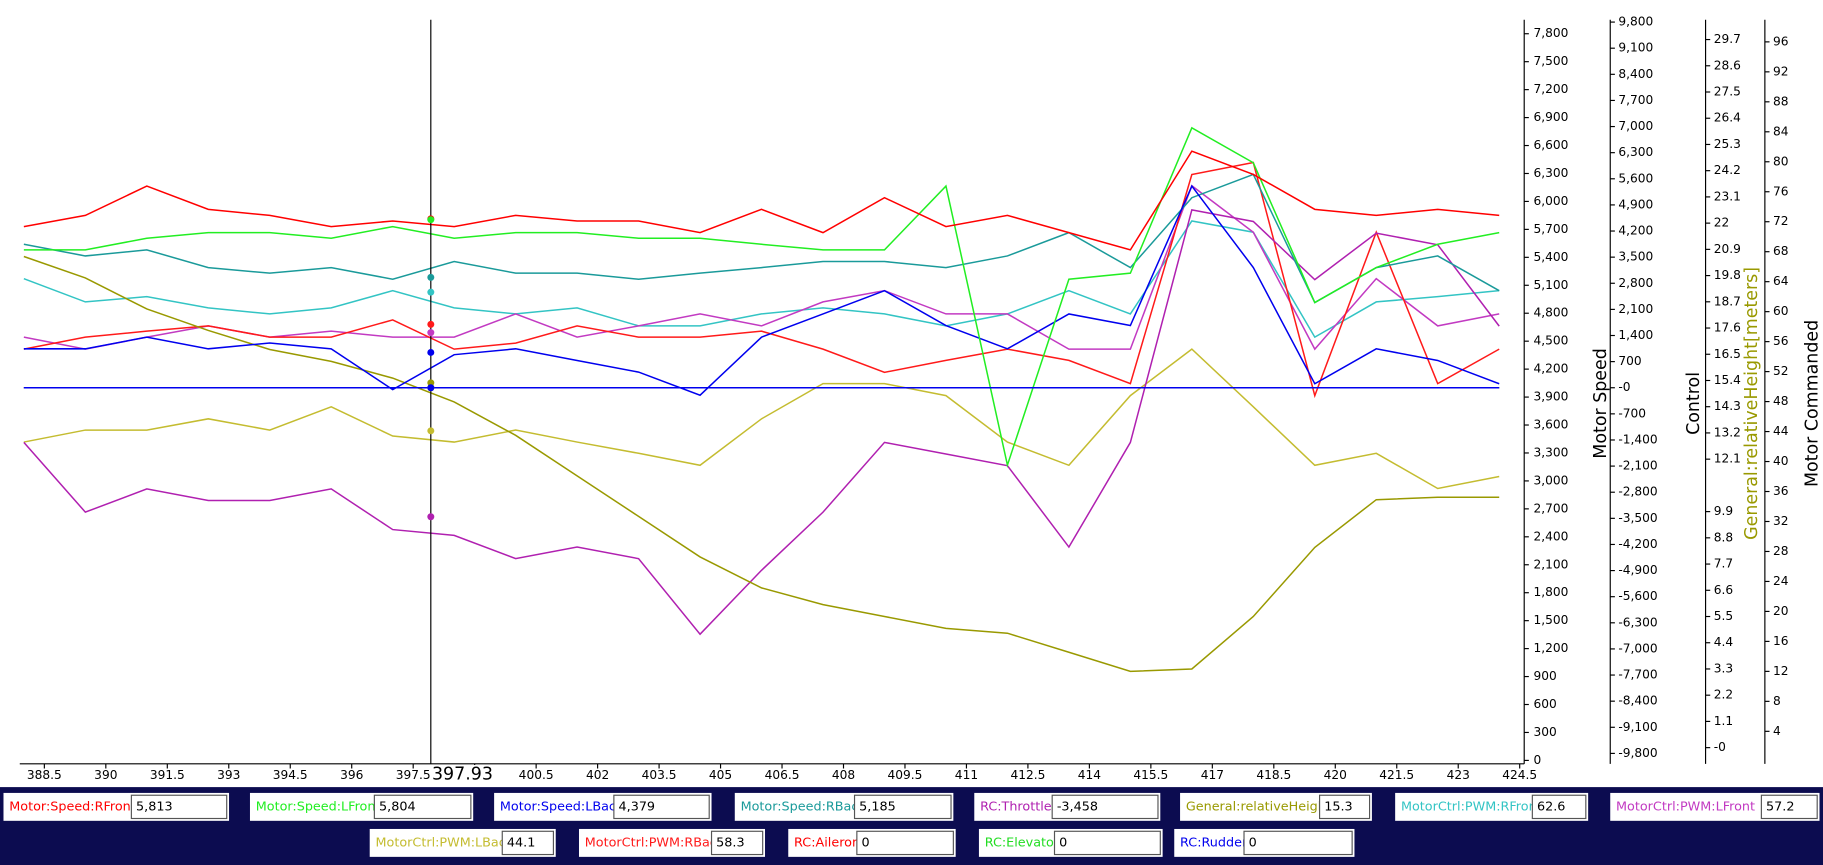 The image size is (1823, 865). What do you see at coordinates (1722, 223) in the screenshot?
I see `y-tick-label: 22` at bounding box center [1722, 223].